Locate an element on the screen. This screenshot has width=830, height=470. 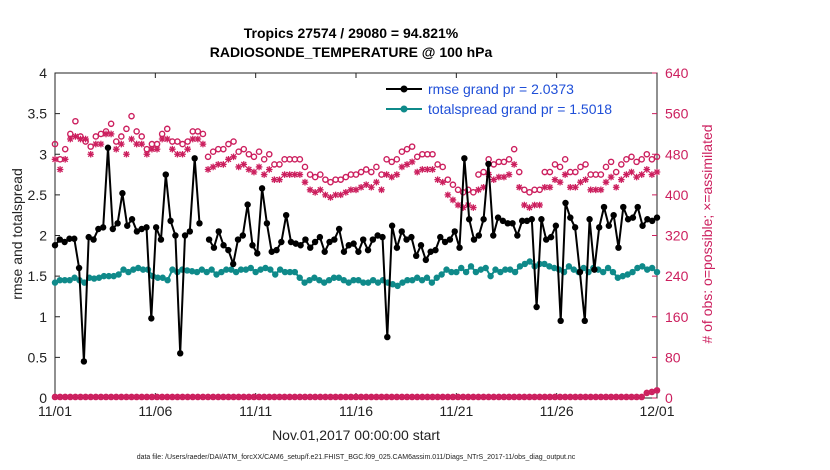
y-right-tick-label: 640 is located at coordinates (677, 73).